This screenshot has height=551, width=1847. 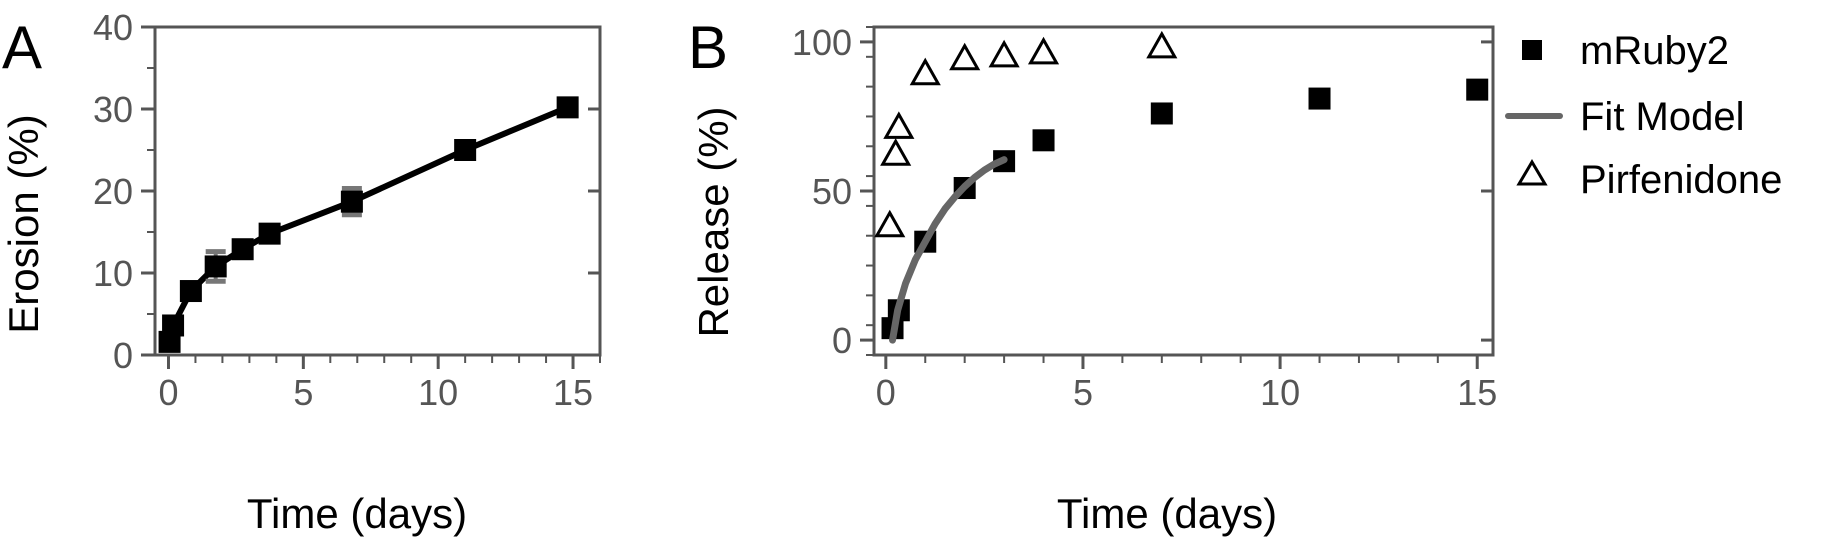 What do you see at coordinates (1167, 513) in the screenshot?
I see `panel-b-x-axis-title: Time (days)` at bounding box center [1167, 513].